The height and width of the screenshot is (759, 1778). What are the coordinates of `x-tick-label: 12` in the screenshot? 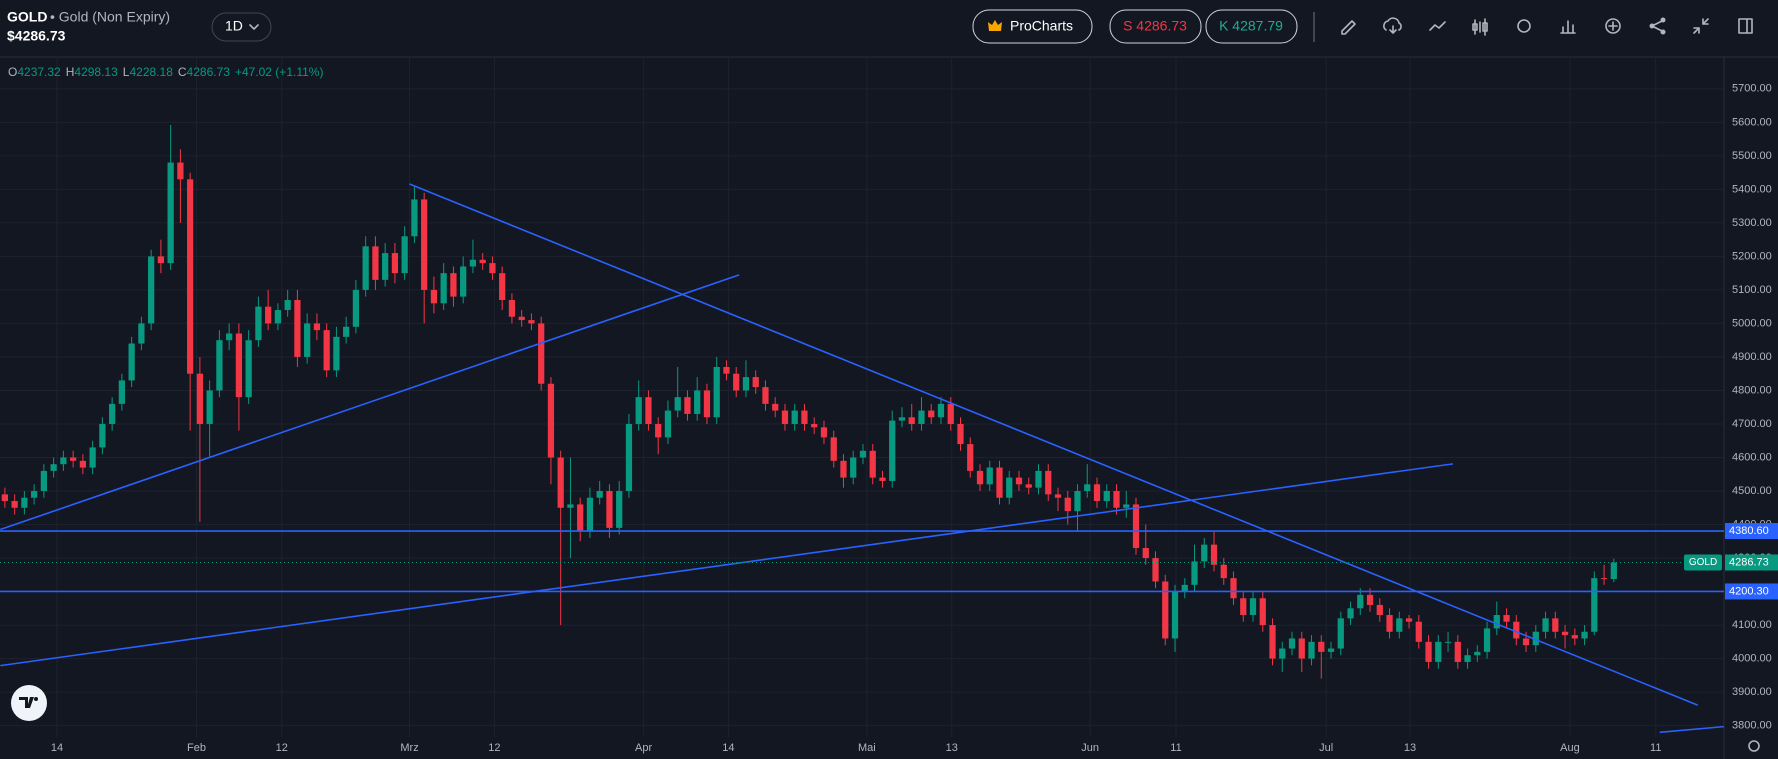 It's located at (282, 748).